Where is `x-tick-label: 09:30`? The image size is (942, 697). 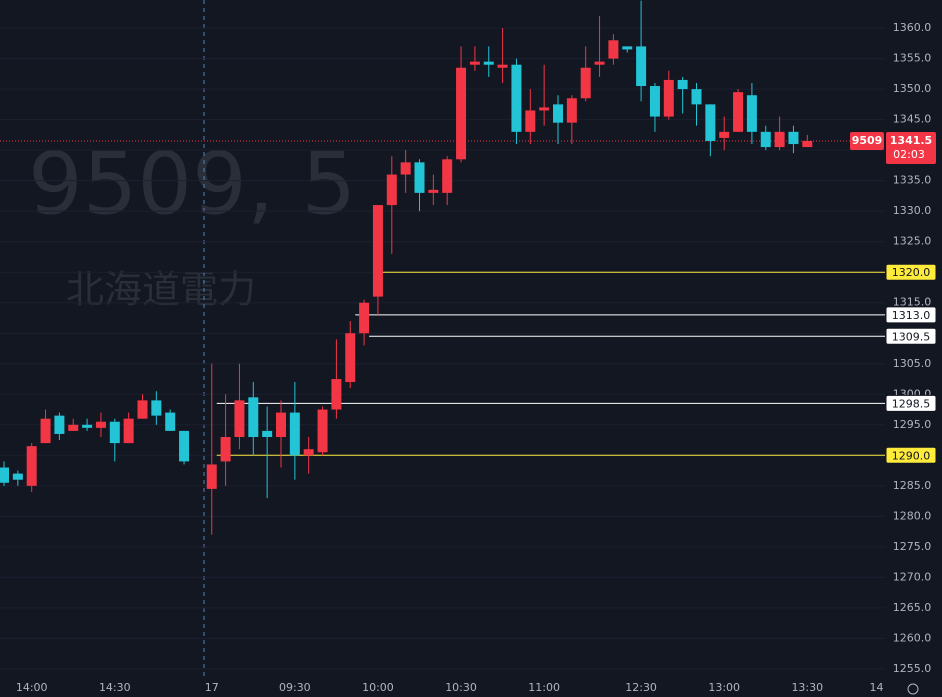 x-tick-label: 09:30 is located at coordinates (295, 687).